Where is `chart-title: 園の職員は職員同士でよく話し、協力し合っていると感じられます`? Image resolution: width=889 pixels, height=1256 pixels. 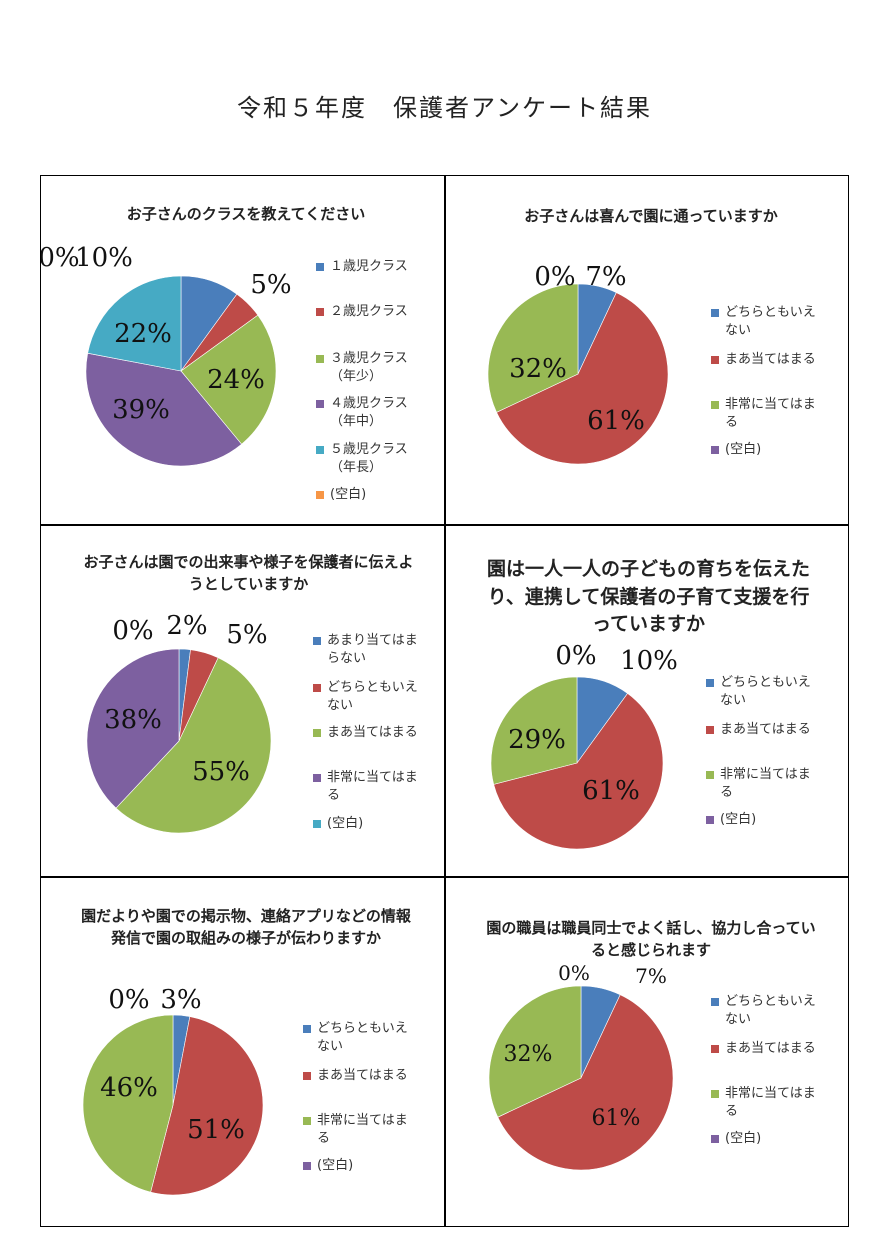
chart-title: 園の職員は職員同士でよく話し、協力し合っていると感じられます is located at coordinates (651, 939).